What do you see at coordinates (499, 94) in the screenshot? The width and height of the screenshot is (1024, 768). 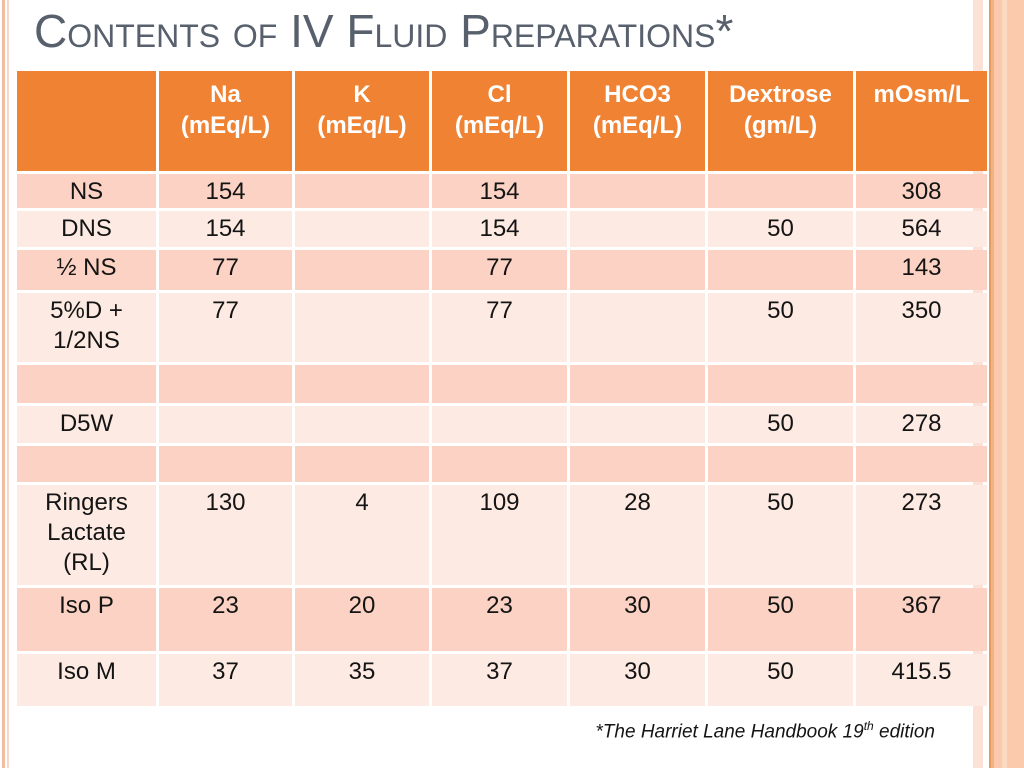 I see `header-line1: Cl` at bounding box center [499, 94].